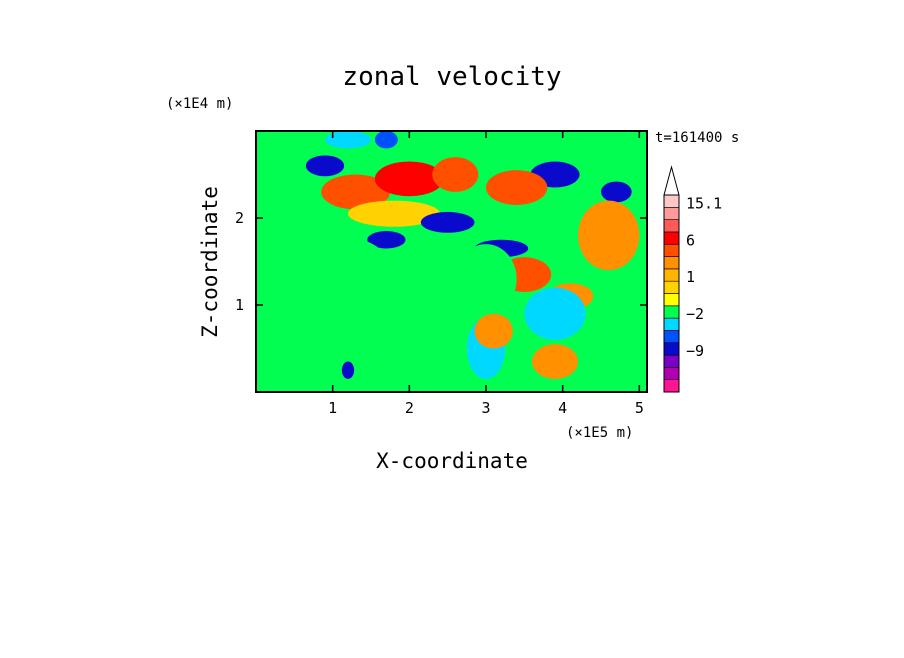 The image size is (904, 658). What do you see at coordinates (239, 305) in the screenshot?
I see `y-tick-label: 1` at bounding box center [239, 305].